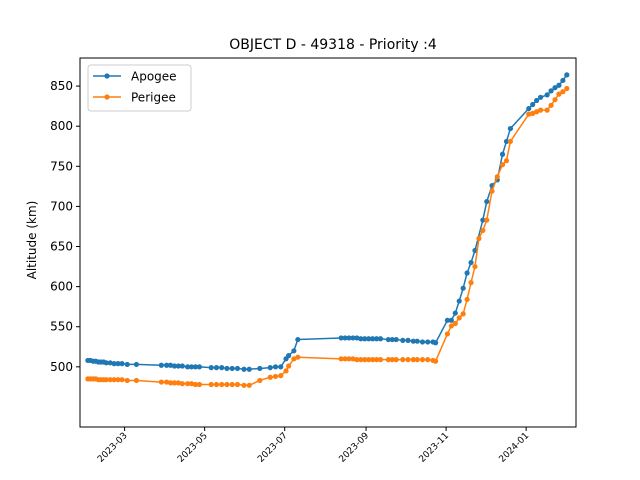 The image size is (640, 480). Describe the element at coordinates (61, 327) in the screenshot. I see `y-tick-label: 550` at that location.